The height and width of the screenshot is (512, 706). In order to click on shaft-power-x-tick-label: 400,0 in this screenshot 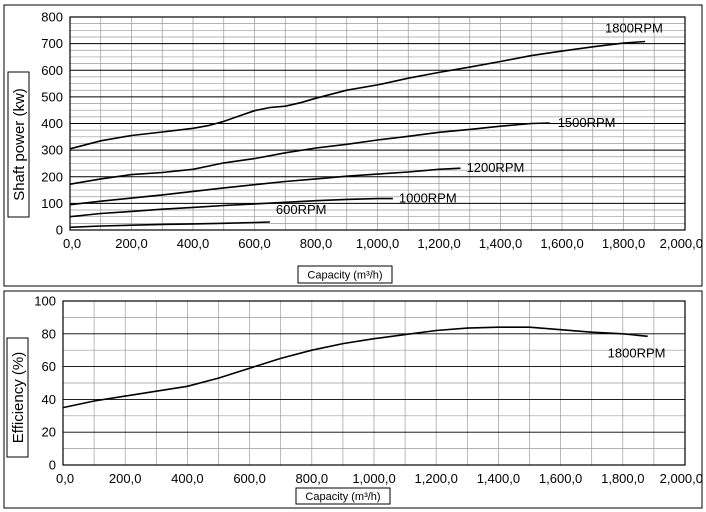, I will do `click(193, 243)`.